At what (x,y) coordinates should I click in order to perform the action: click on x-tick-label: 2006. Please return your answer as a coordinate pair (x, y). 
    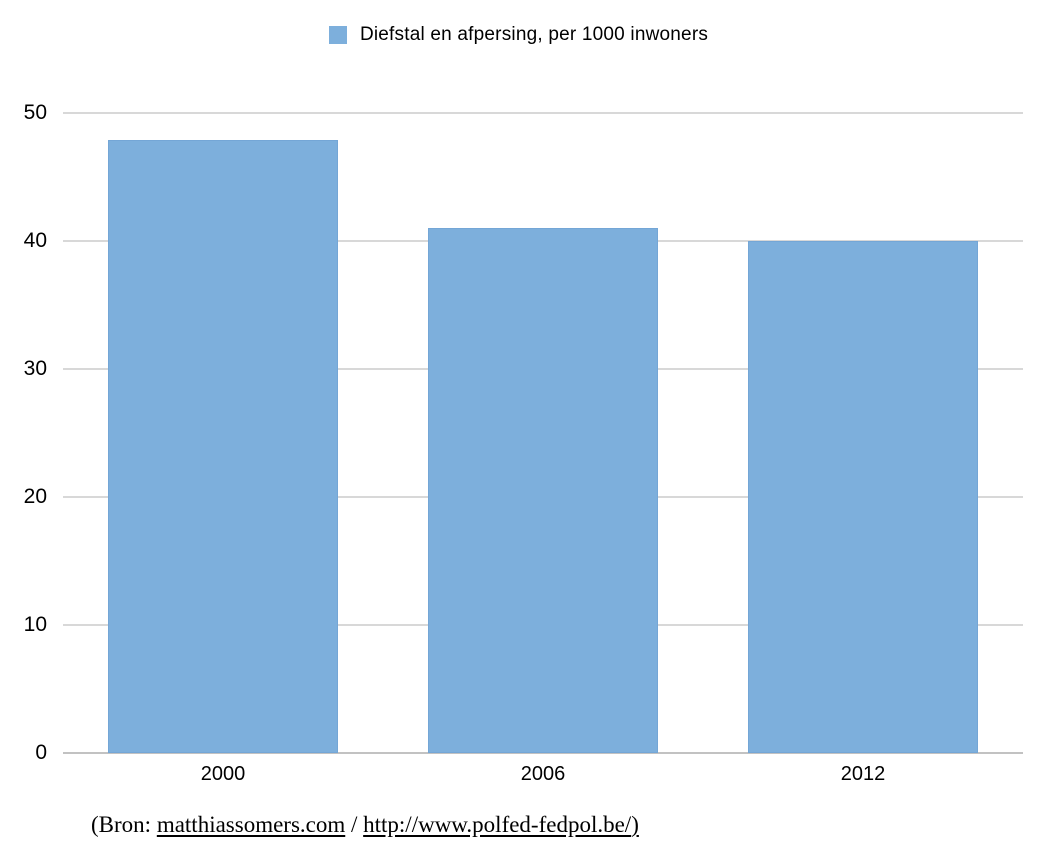
    Looking at the image, I should click on (543, 774).